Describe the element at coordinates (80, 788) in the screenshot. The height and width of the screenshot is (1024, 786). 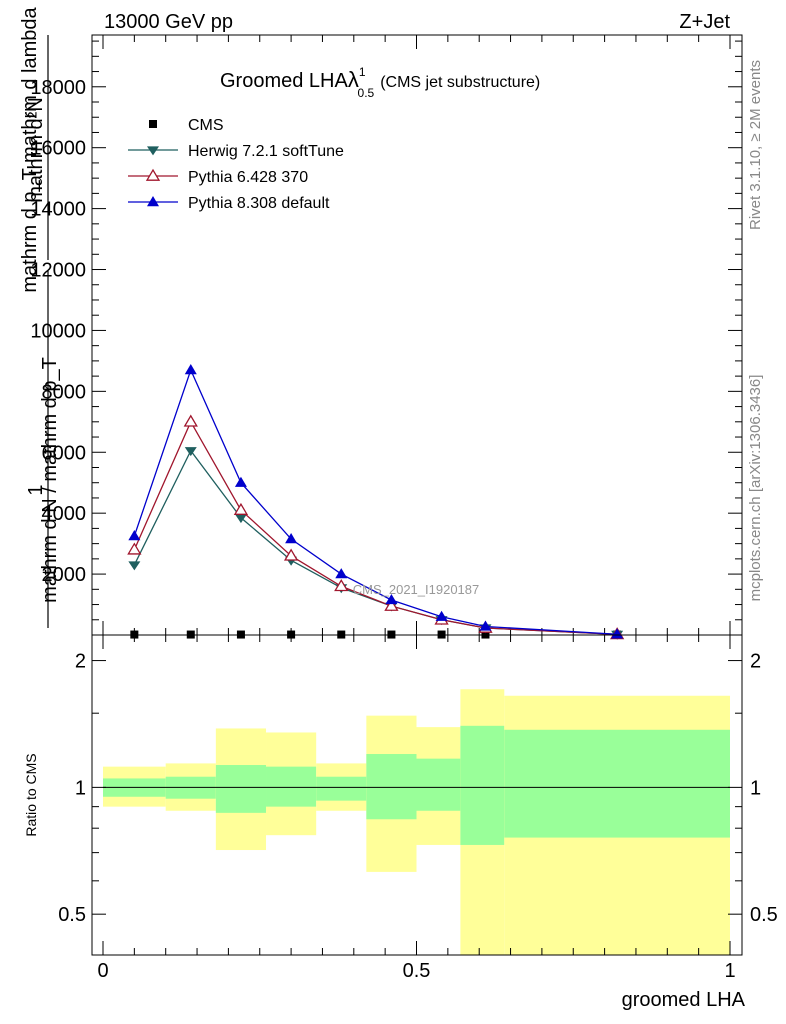
I see `ratio-y-tick-label: 1` at that location.